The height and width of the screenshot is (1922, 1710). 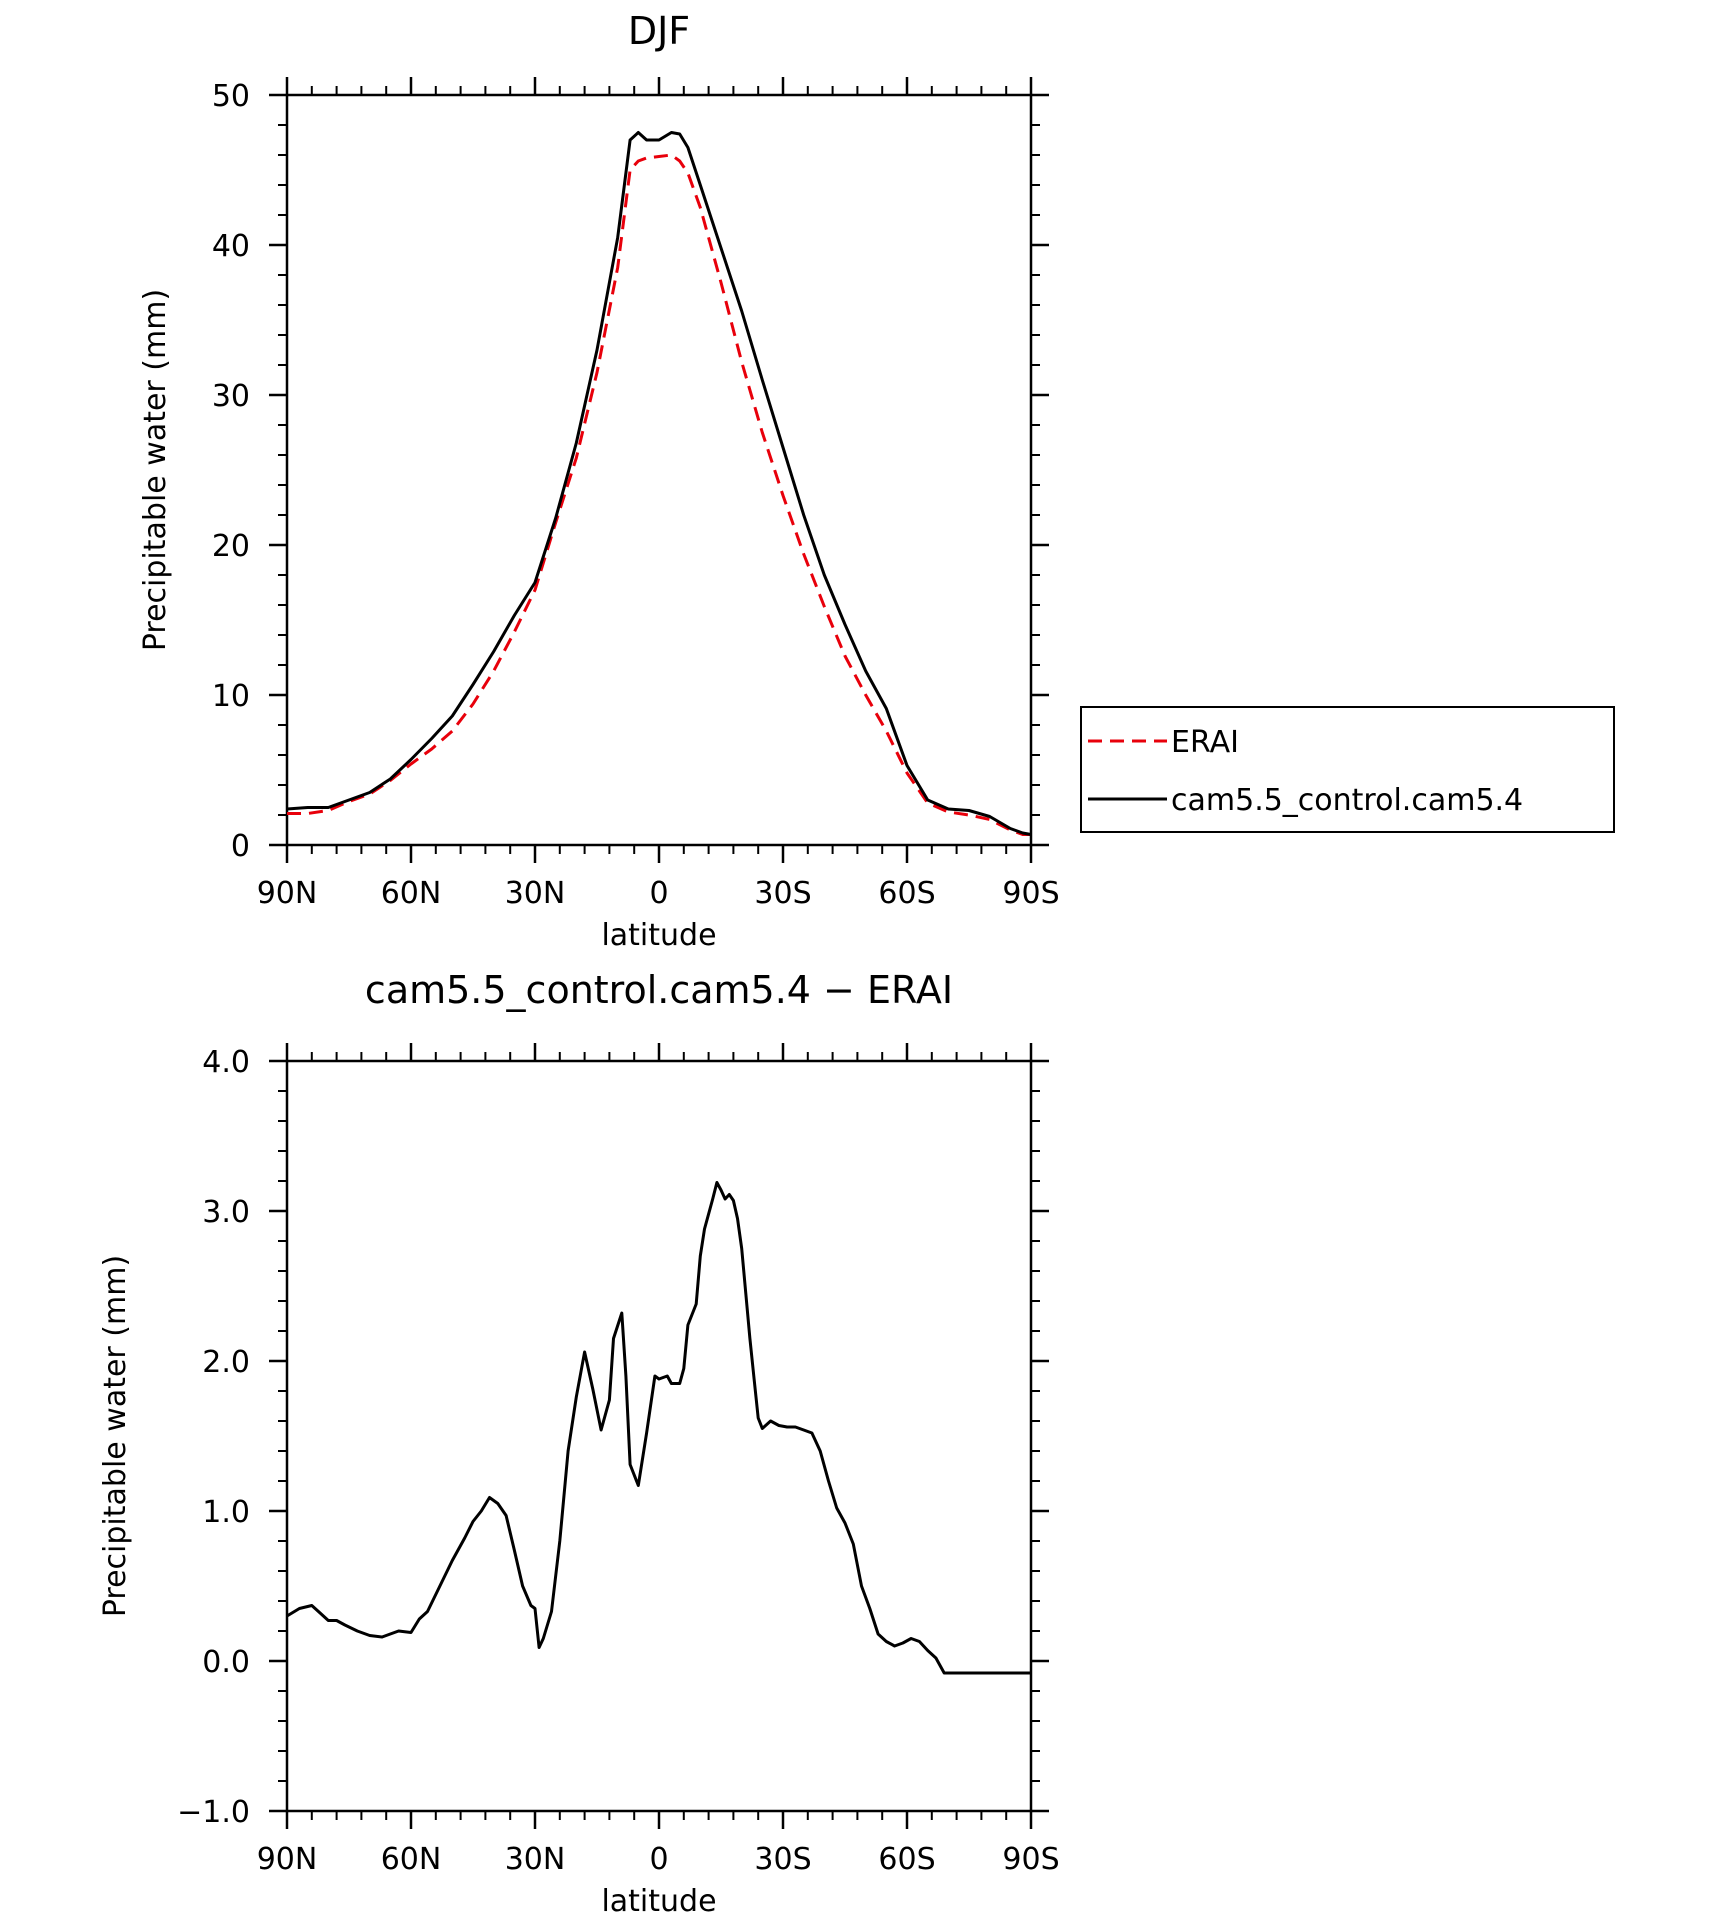 What do you see at coordinates (213, 1812) in the screenshot?
I see `y-tick-label: −1.0` at bounding box center [213, 1812].